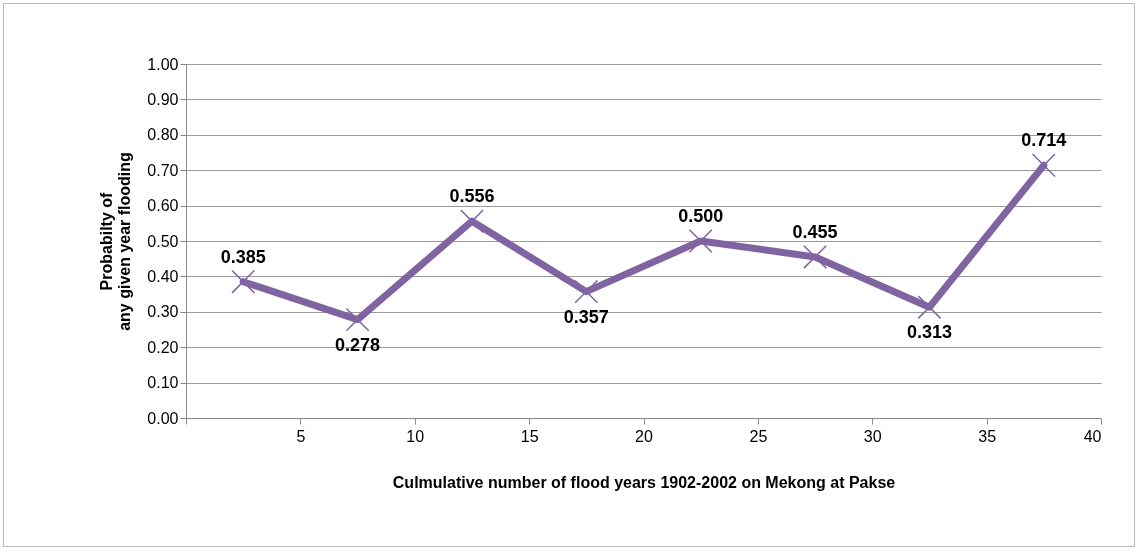  What do you see at coordinates (163, 241) in the screenshot?
I see `y-tick-label: 0.50` at bounding box center [163, 241].